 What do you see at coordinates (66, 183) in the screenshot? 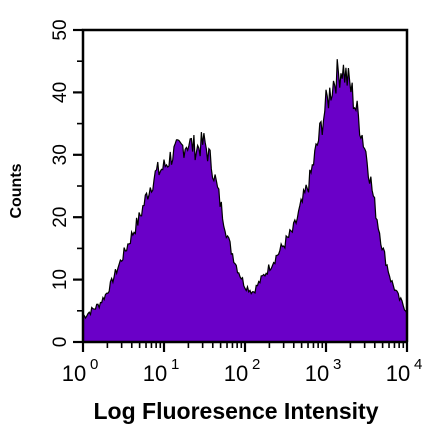
I see `y-axis: 0 10 20 30 40 50` at bounding box center [66, 183].